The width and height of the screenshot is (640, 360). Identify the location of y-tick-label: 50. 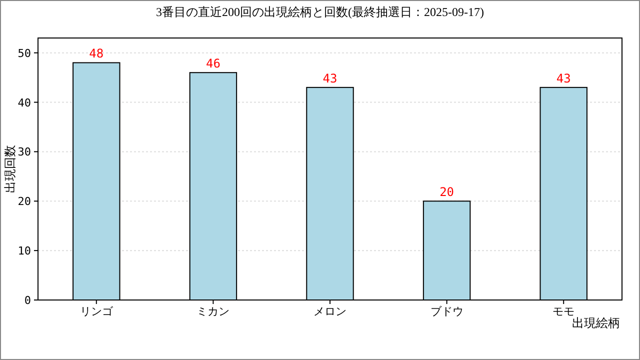
(24, 53).